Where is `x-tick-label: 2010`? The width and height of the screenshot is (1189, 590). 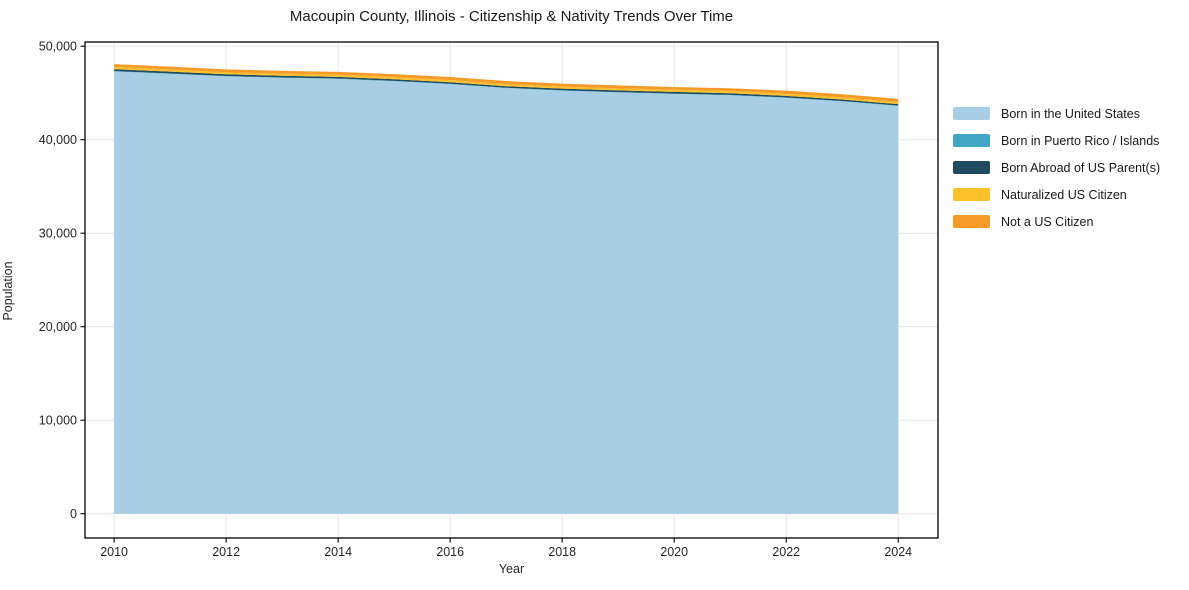
x-tick-label: 2010 is located at coordinates (114, 552).